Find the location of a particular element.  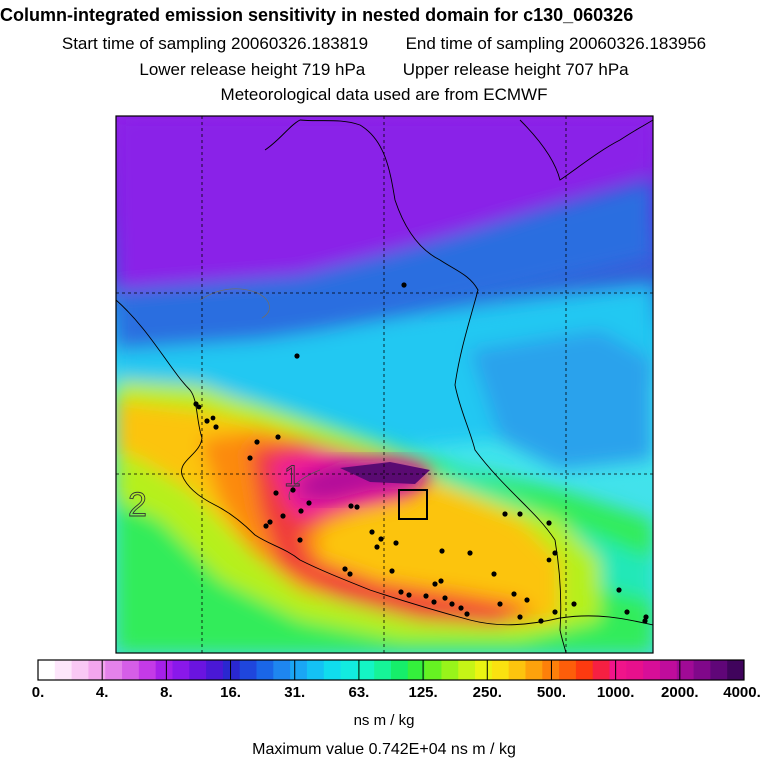

colorbar-tick-label: 0. is located at coordinates (38, 692).